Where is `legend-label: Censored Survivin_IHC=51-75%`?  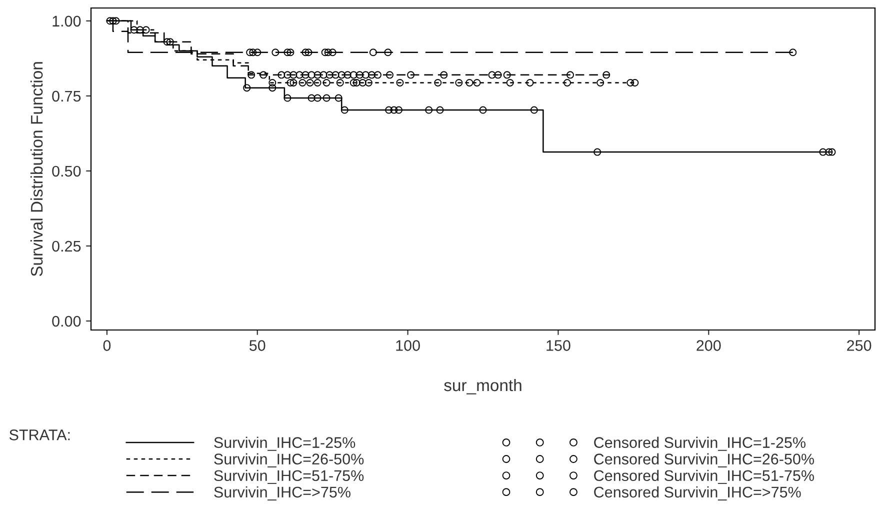 legend-label: Censored Survivin_IHC=51-75% is located at coordinates (704, 477).